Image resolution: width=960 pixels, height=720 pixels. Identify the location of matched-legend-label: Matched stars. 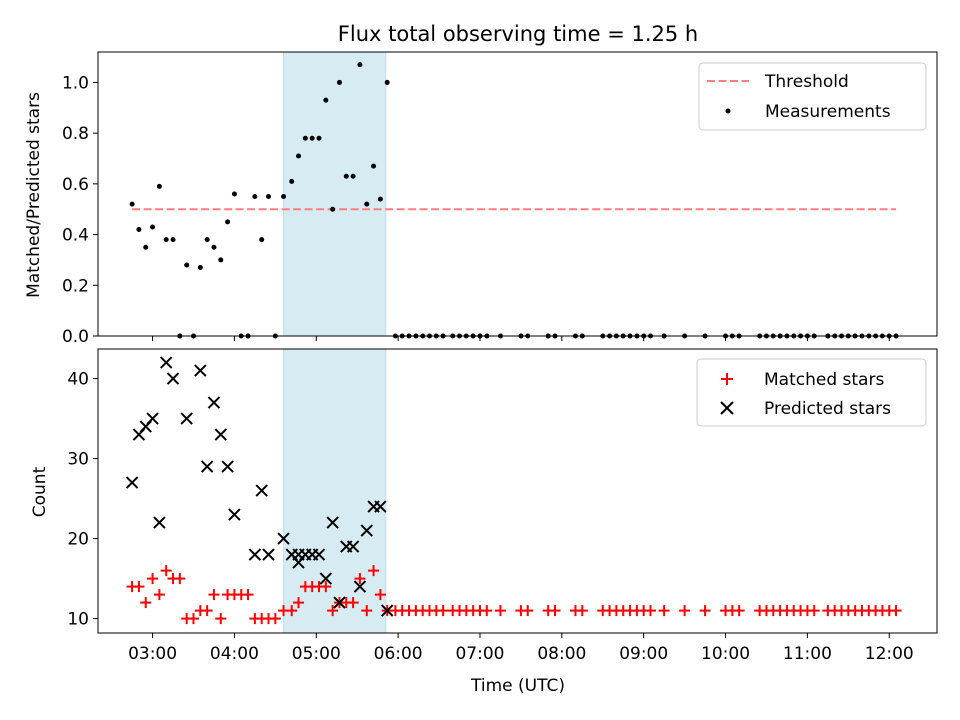
(824, 380).